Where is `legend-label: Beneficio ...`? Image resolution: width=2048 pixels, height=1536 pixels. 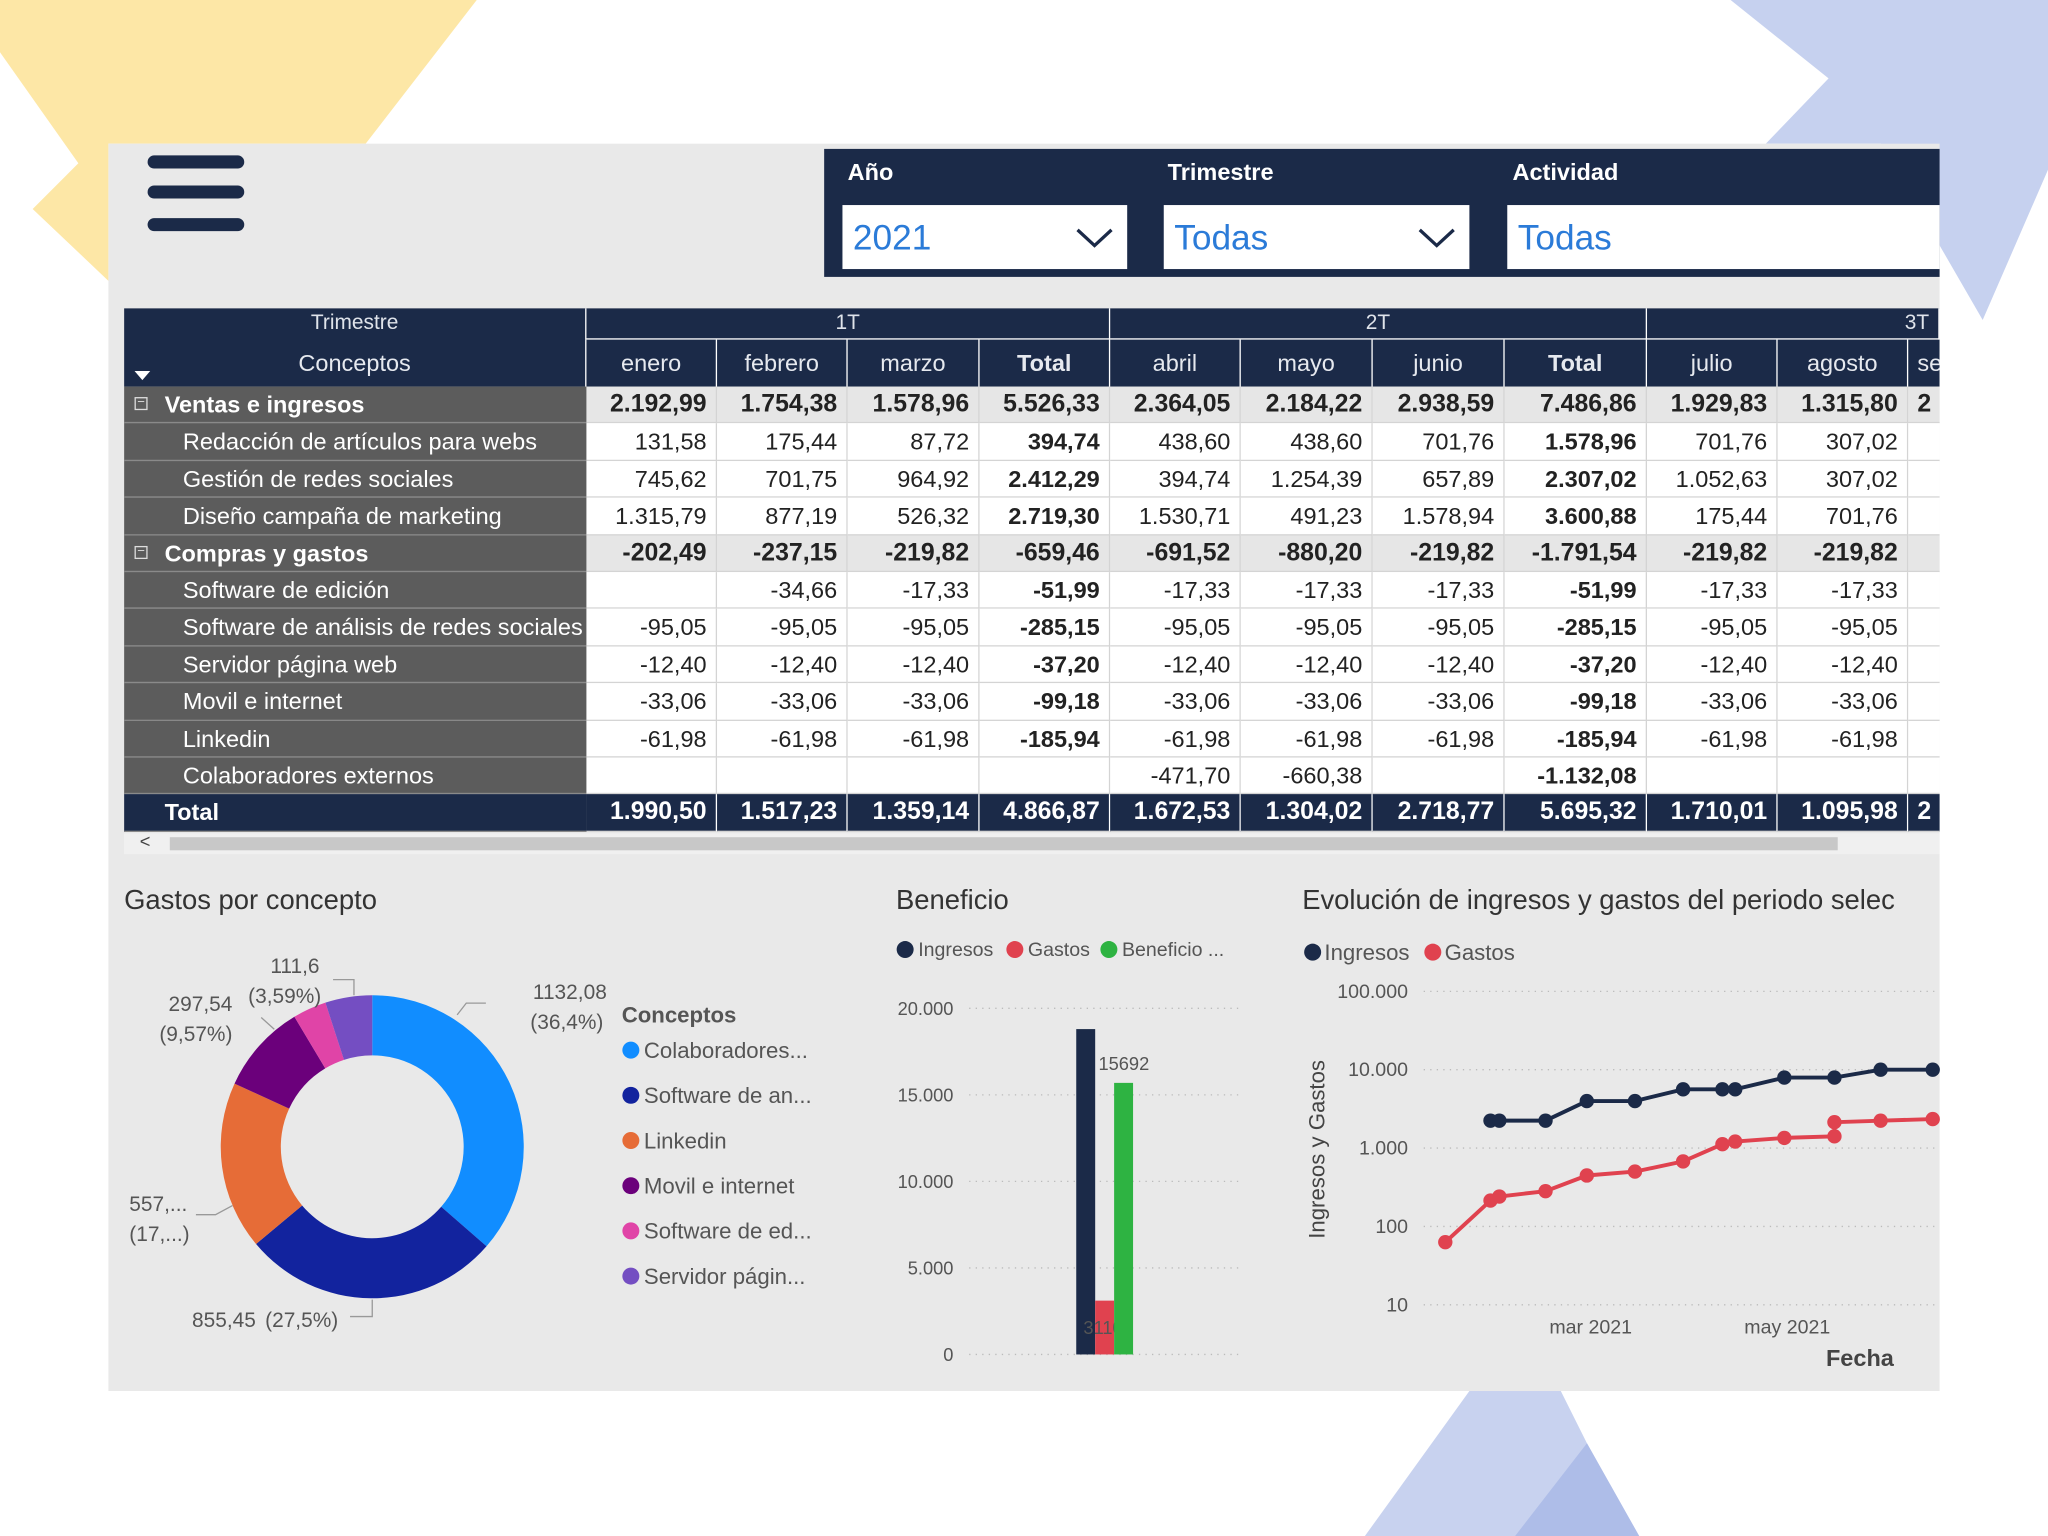 legend-label: Beneficio ... is located at coordinates (1173, 950).